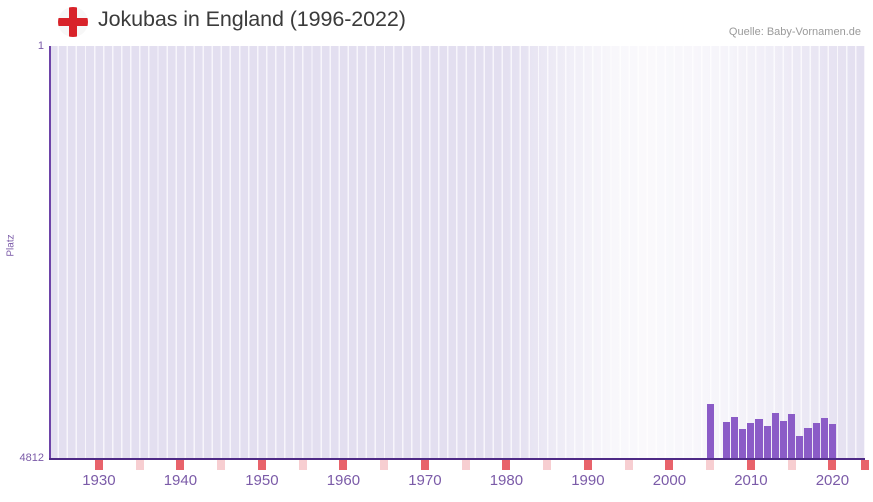 Image resolution: width=873 pixels, height=502 pixels. Describe the element at coordinates (11, 245) in the screenshot. I see `y-axis-title: Platz` at that location.